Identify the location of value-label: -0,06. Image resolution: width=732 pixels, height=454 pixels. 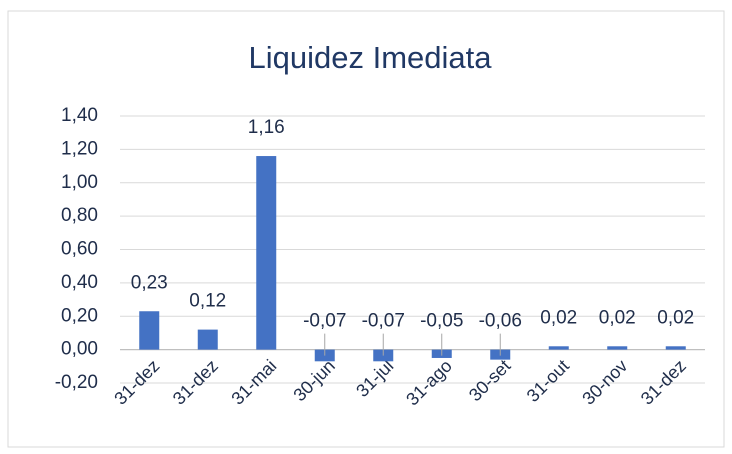
(500, 321).